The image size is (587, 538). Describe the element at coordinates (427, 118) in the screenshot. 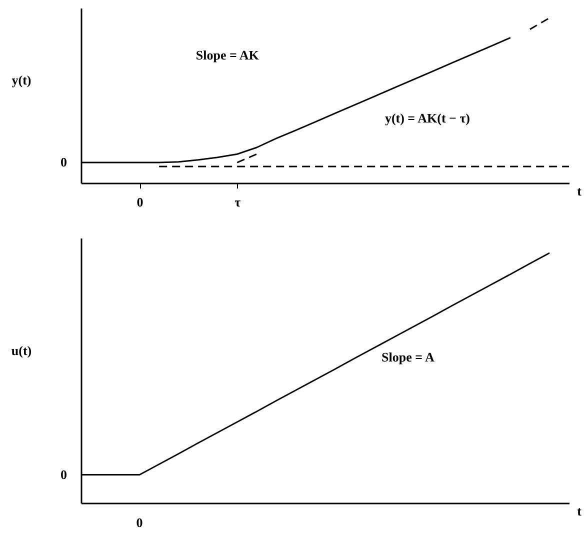

I see `annotation: y(t) = AK(t − τ)` at that location.